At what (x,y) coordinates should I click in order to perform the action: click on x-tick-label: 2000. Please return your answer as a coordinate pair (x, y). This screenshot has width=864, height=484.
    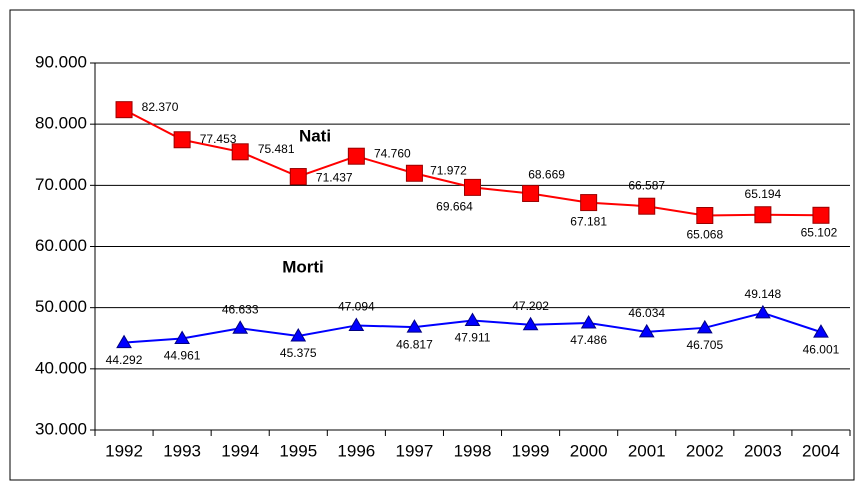
    Looking at the image, I should click on (589, 450).